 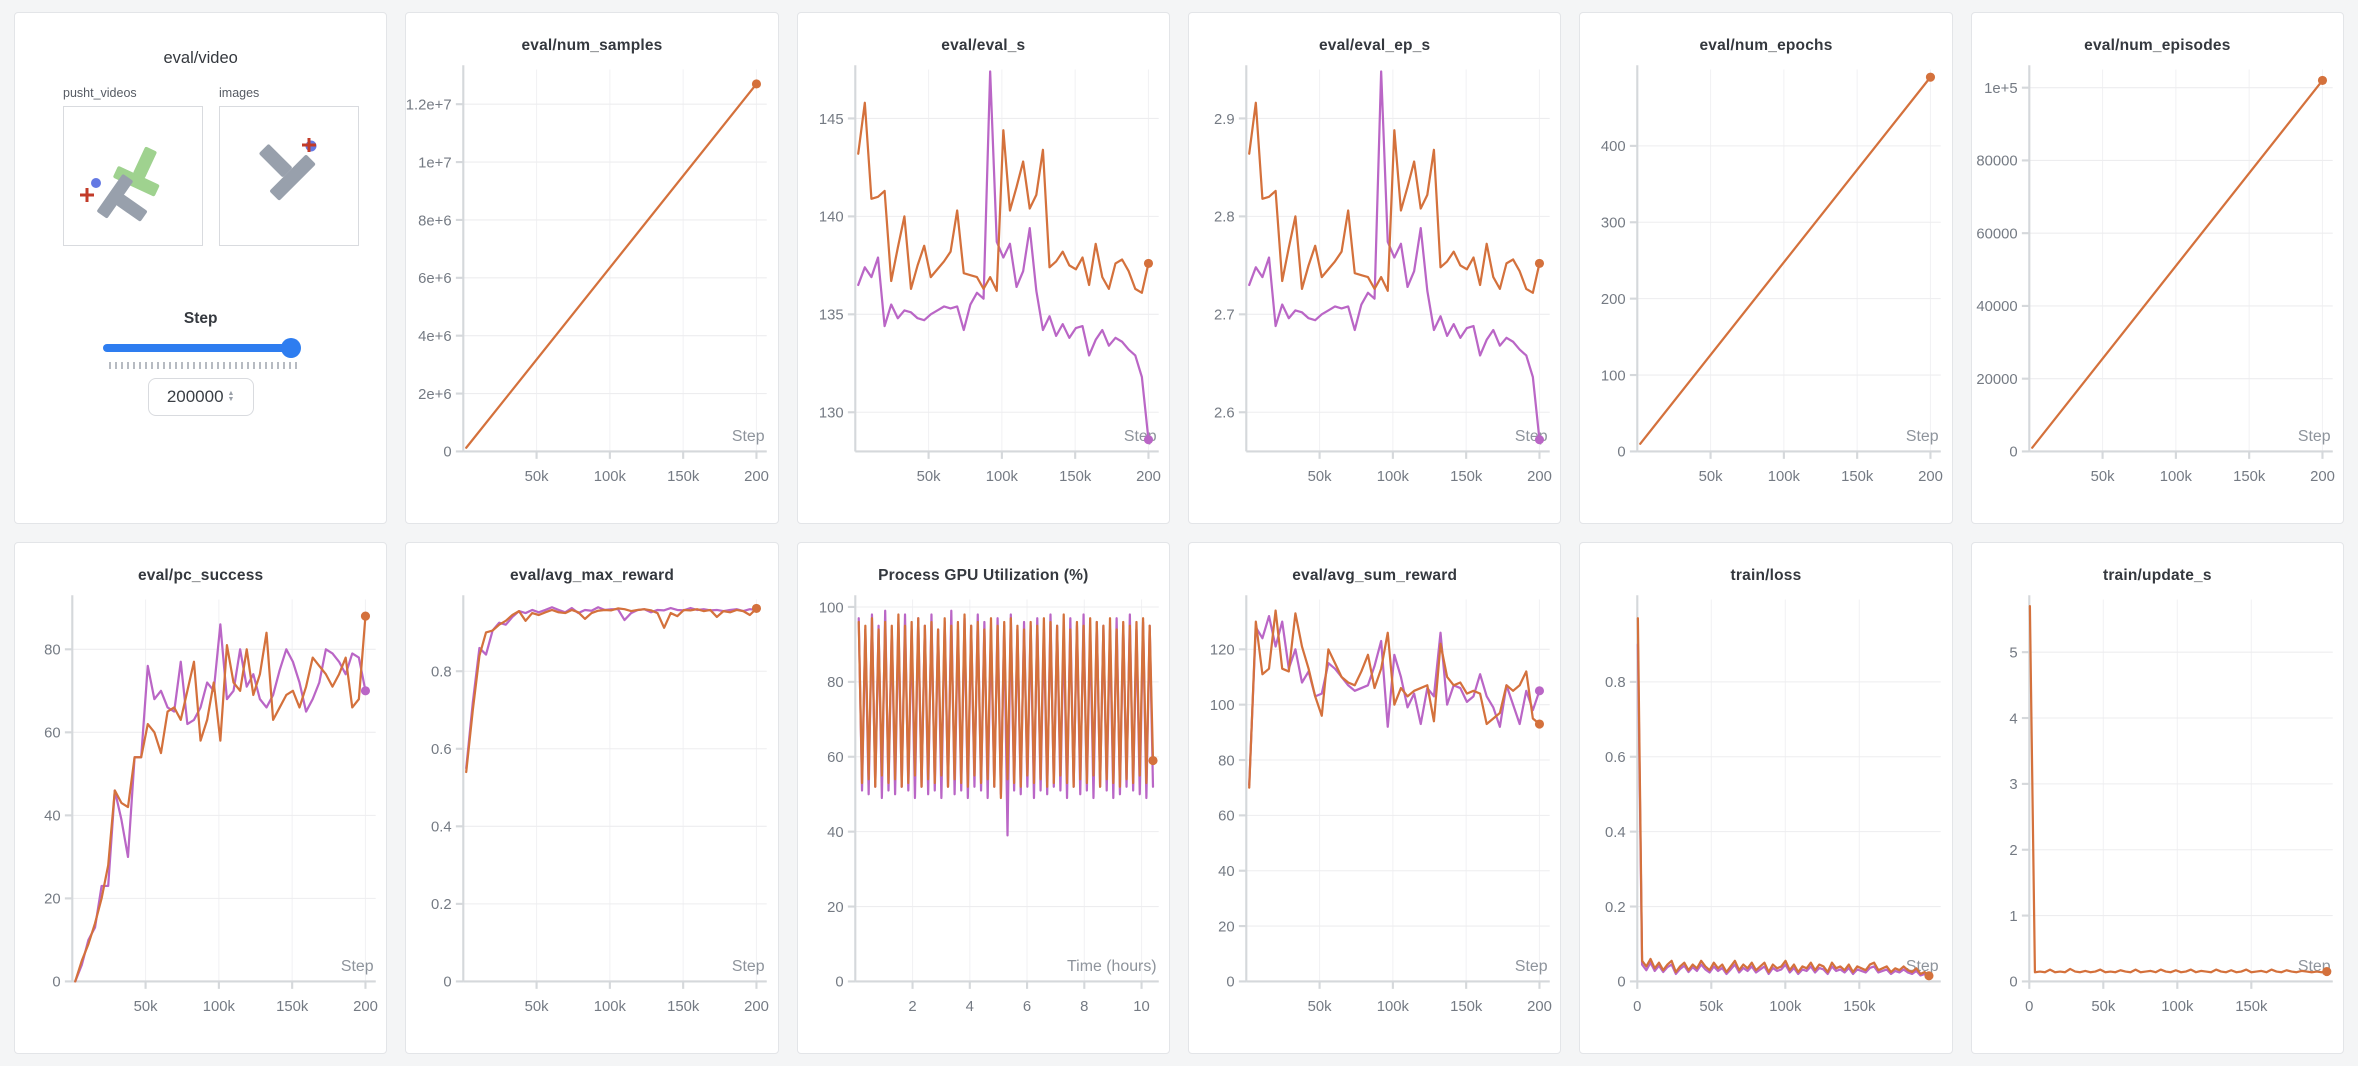 What do you see at coordinates (2157, 798) in the screenshot?
I see `chart-panel: train/update_s 0 50k 100k 150k 0 1 2 3 4 5 Step` at bounding box center [2157, 798].